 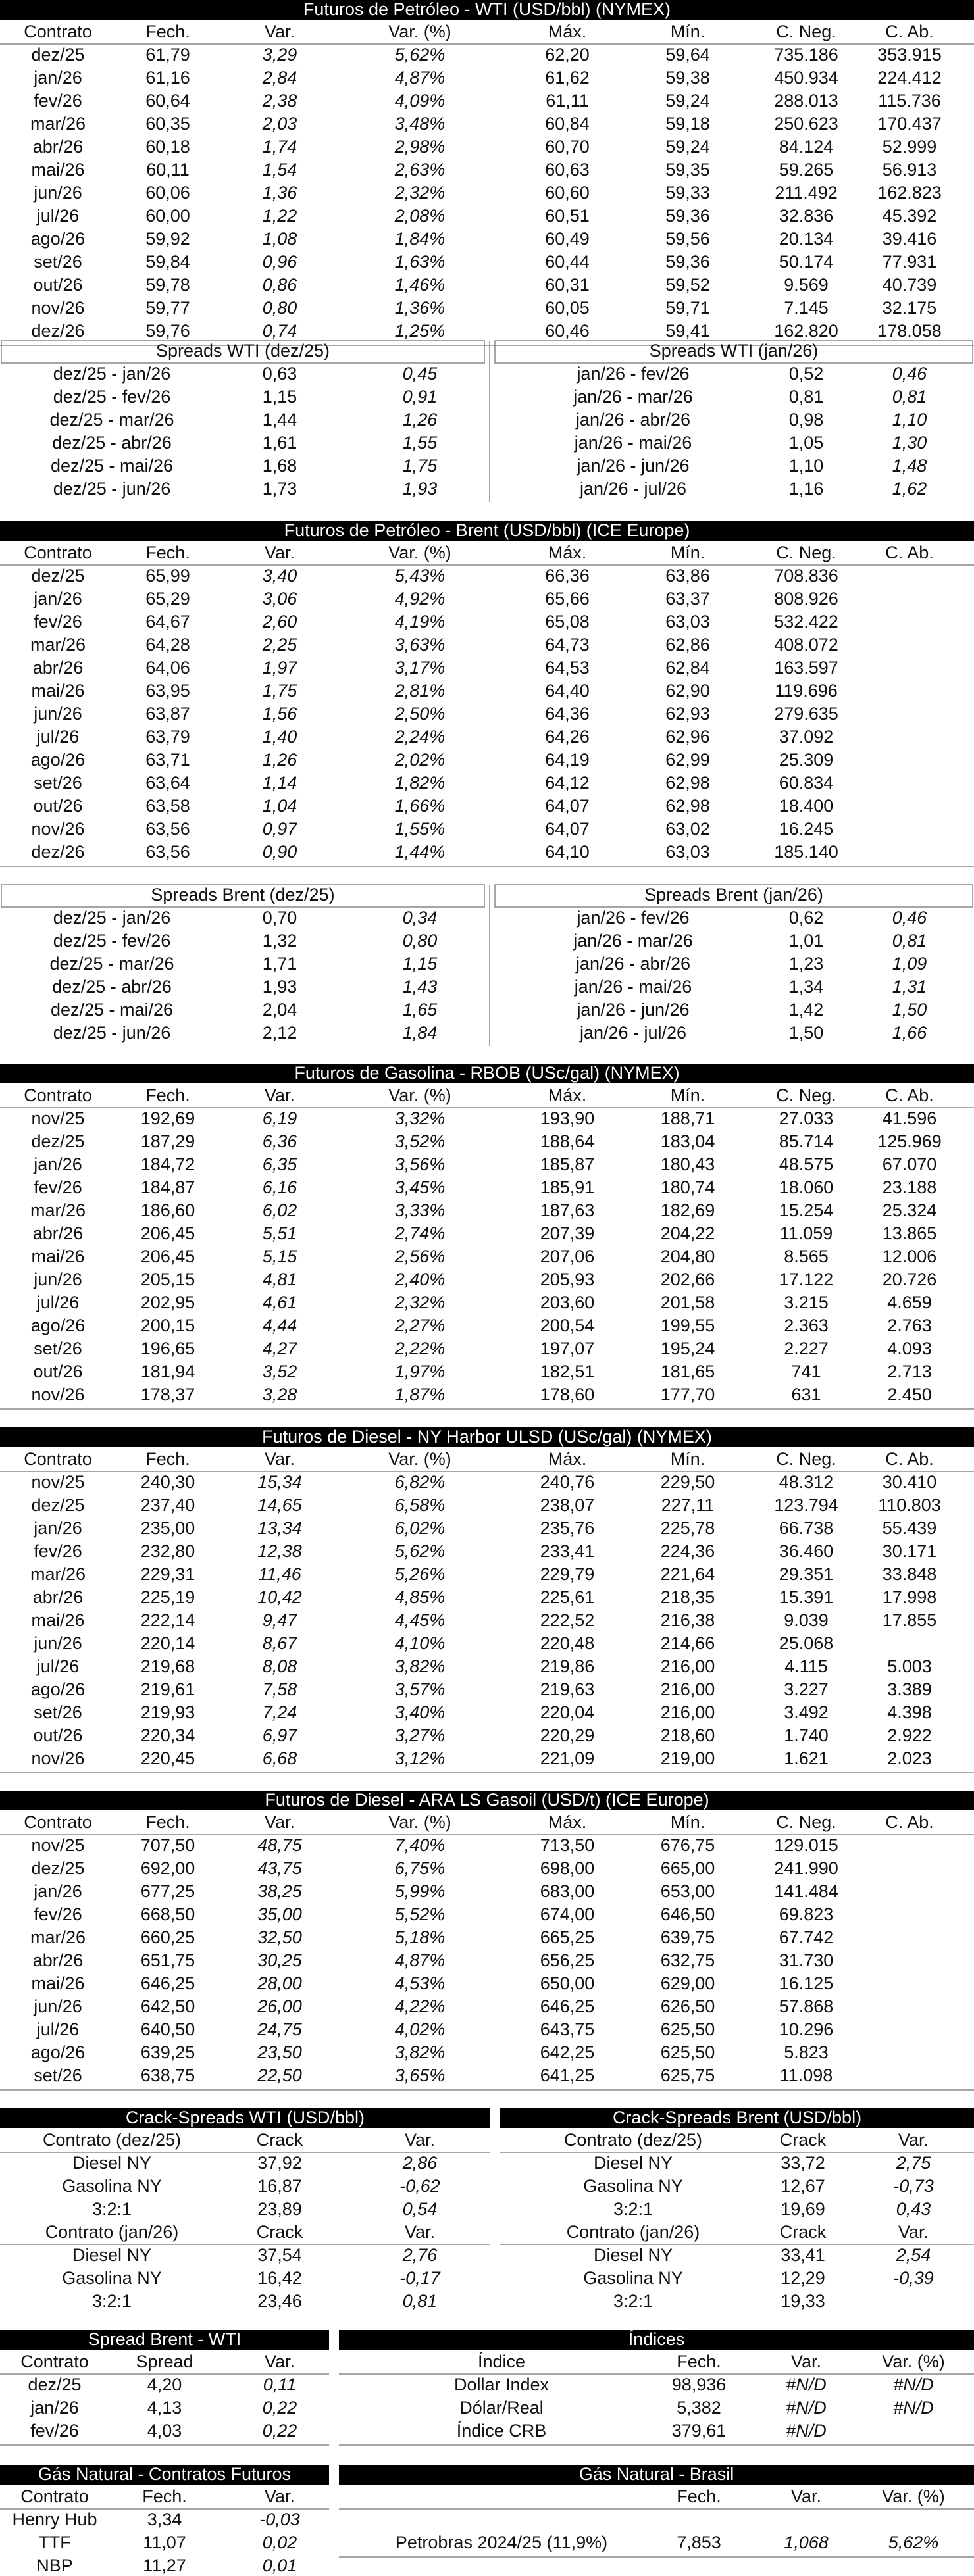 I want to click on table-cell: set/26, so click(x=58, y=262).